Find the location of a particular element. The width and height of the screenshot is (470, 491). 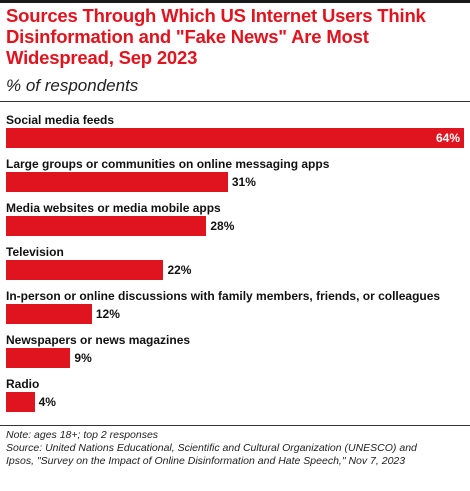

value-label: 9% is located at coordinates (83, 358).